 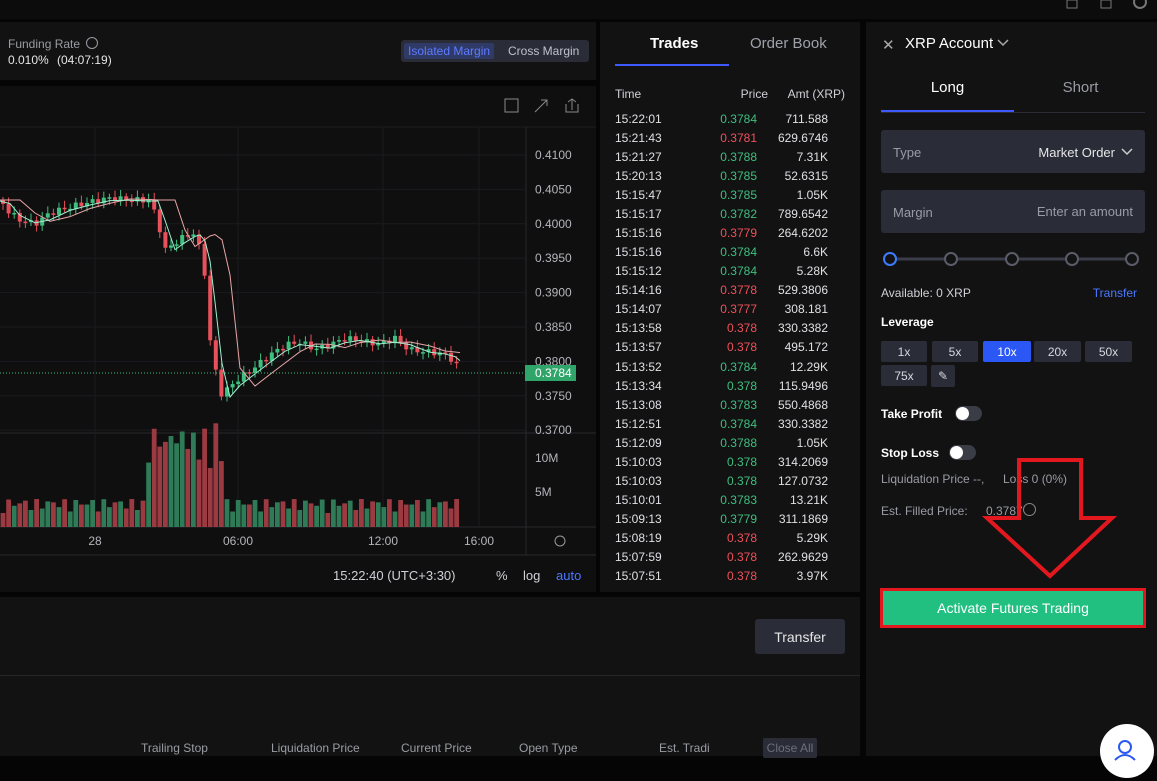 I want to click on close-icon: ✕, so click(x=888, y=45).